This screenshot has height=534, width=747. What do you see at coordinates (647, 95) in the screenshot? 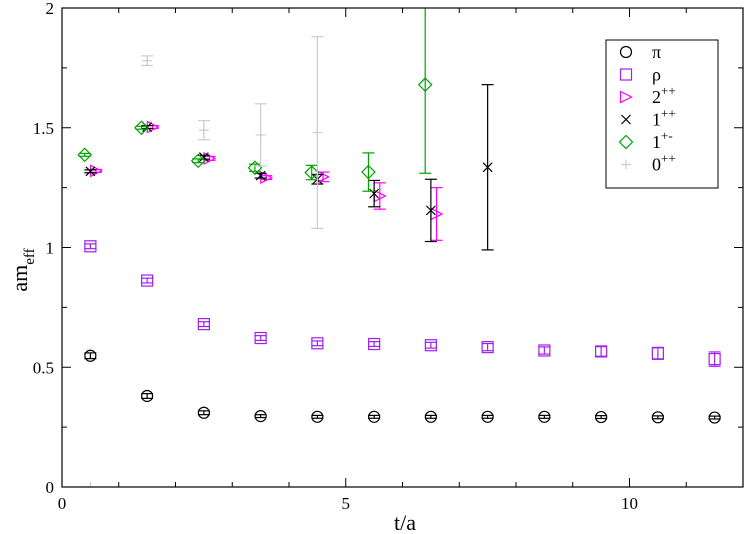
I see `legend-entry: 2++` at bounding box center [647, 95].